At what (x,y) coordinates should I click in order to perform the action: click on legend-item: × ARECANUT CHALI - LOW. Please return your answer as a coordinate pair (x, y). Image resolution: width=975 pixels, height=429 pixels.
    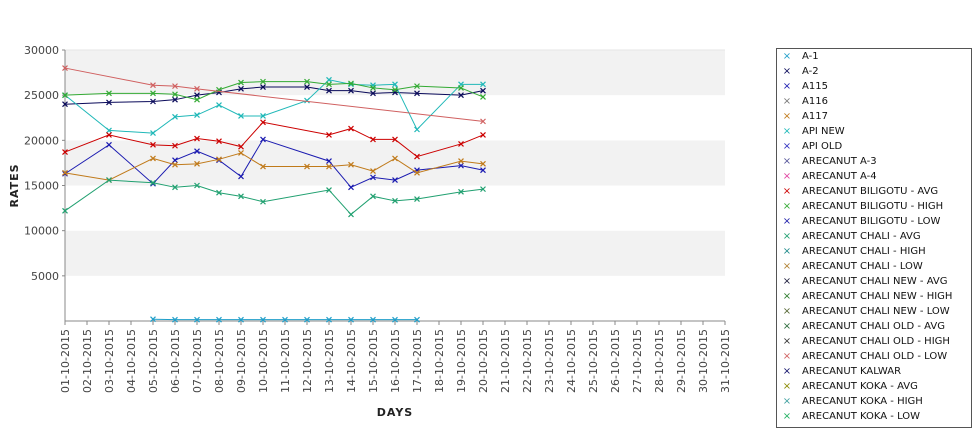
    Looking at the image, I should click on (874, 266).